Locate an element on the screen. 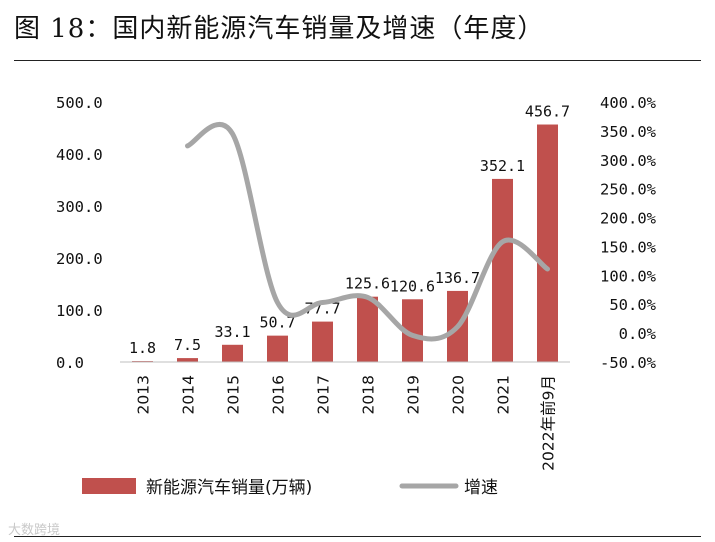  right-tick-label: -50.0% is located at coordinates (628, 363).